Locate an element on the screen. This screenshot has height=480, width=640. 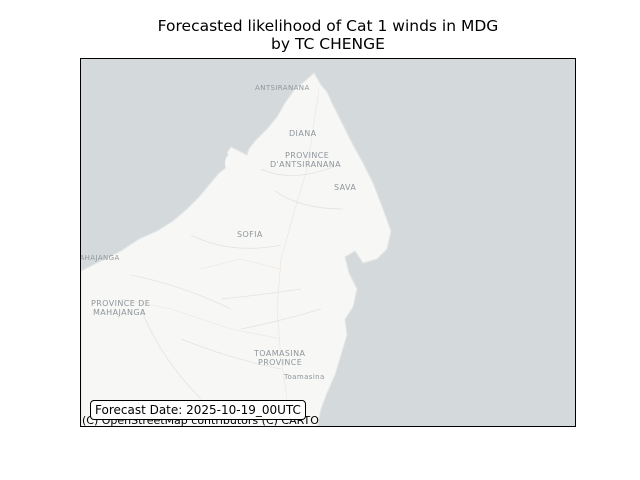
label-province-mahajanga-2: MAHAJANGA is located at coordinates (119, 312).